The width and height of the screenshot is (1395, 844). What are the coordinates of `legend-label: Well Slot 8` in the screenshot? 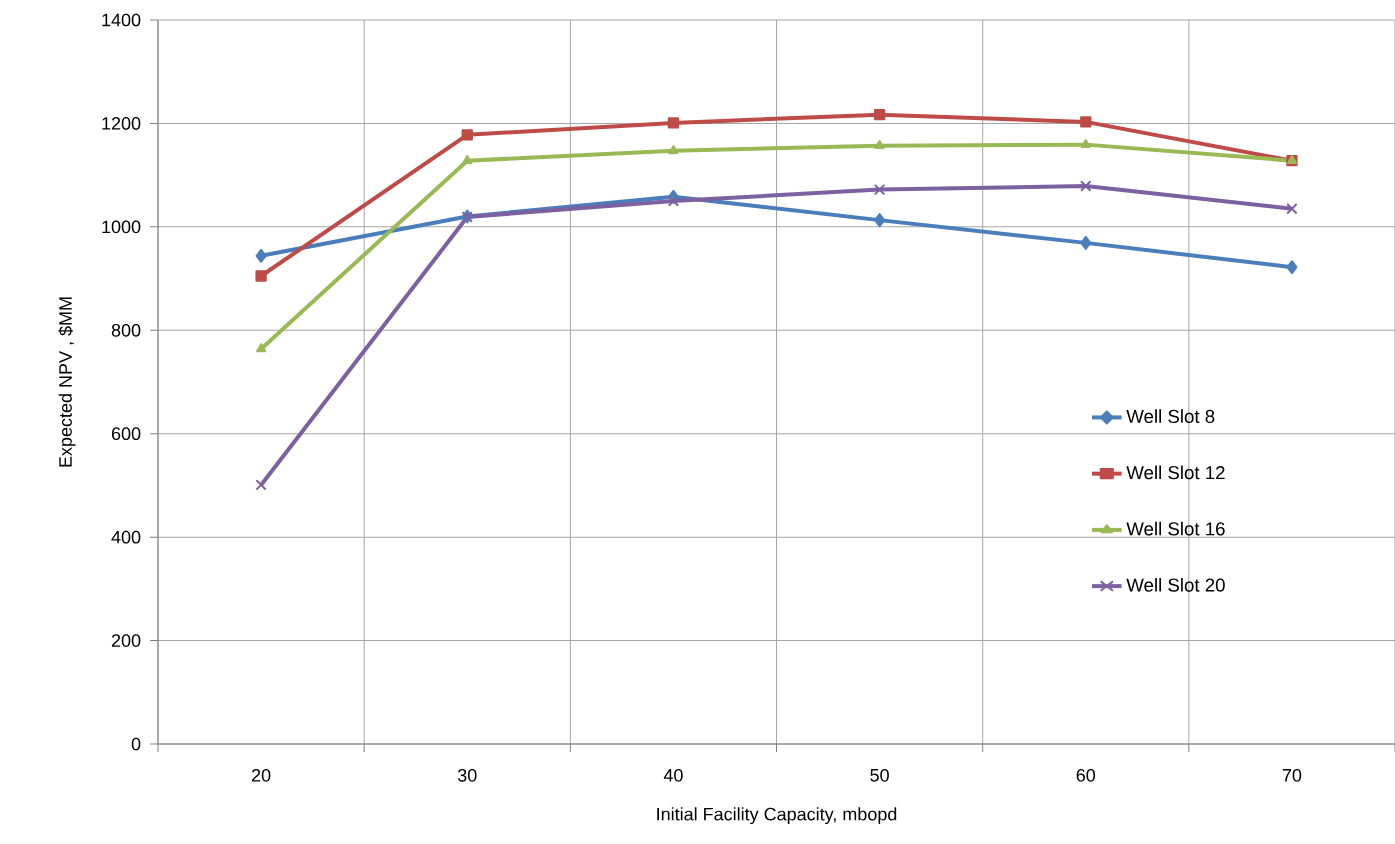 It's located at (1170, 416).